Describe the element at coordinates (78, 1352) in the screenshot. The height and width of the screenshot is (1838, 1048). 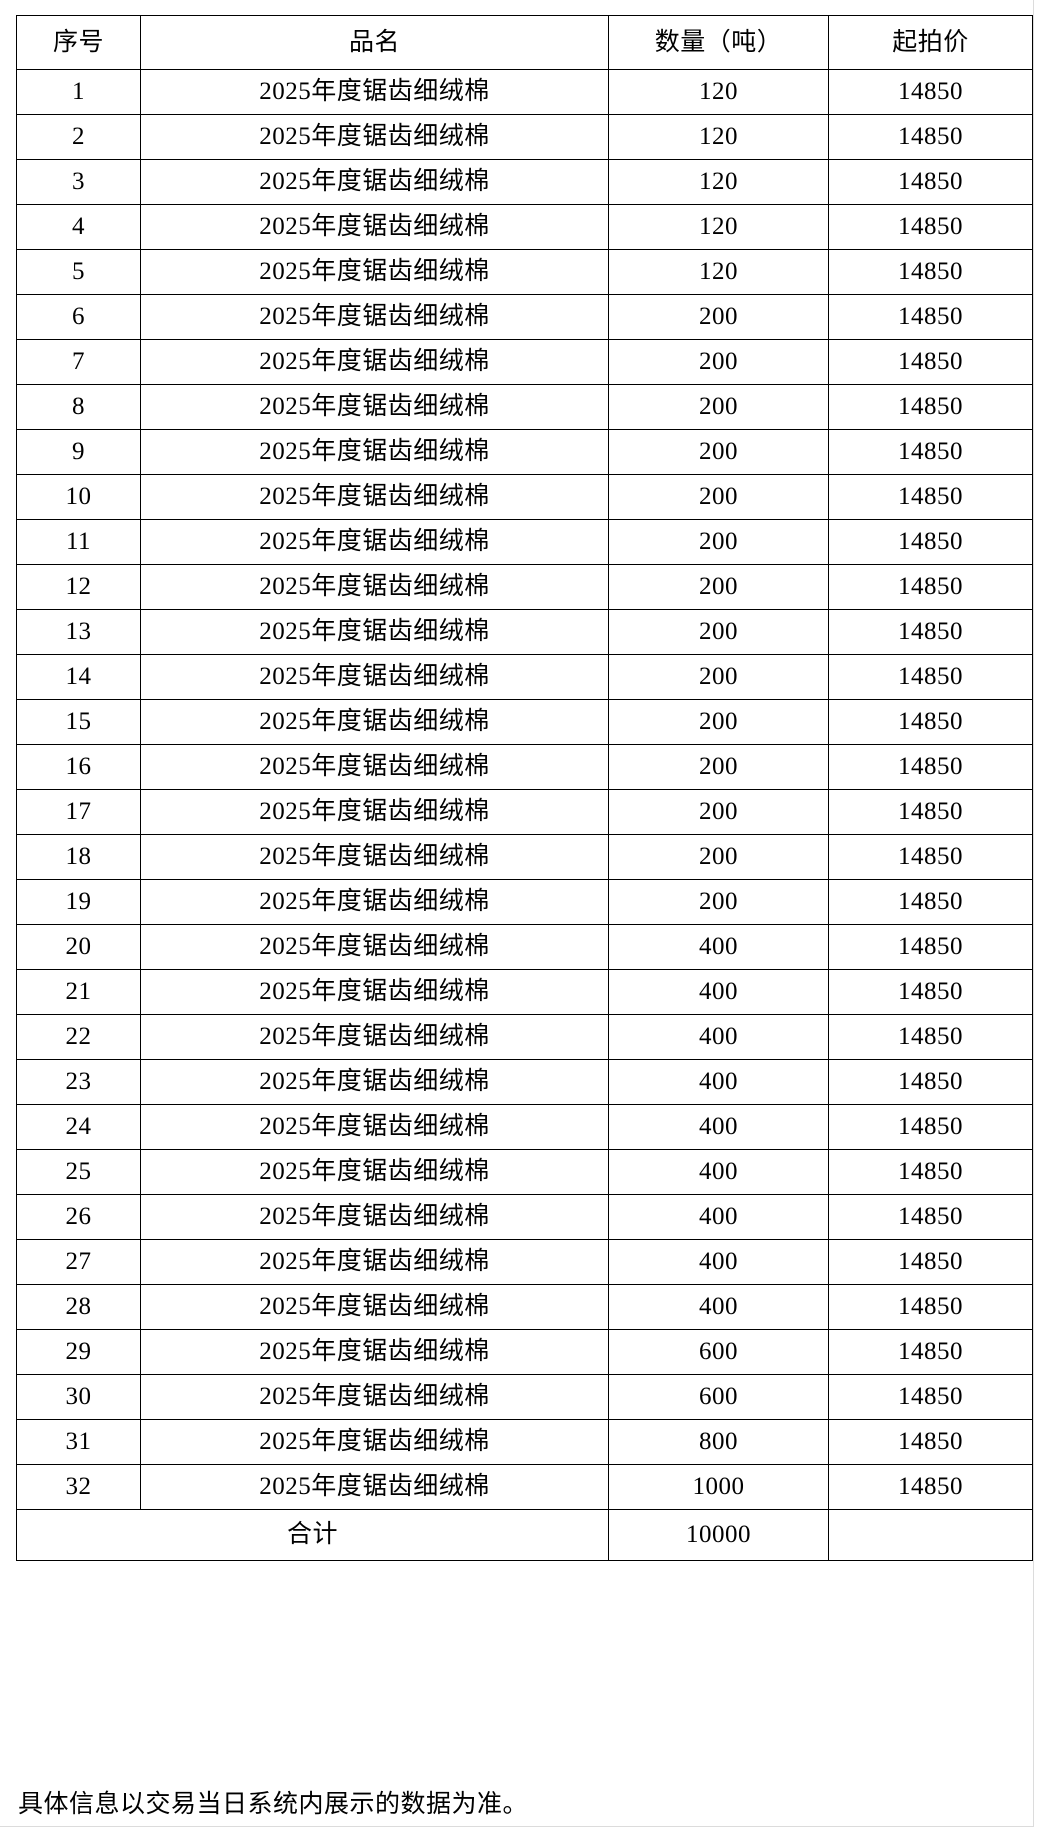
I see `cell-index: 29` at that location.